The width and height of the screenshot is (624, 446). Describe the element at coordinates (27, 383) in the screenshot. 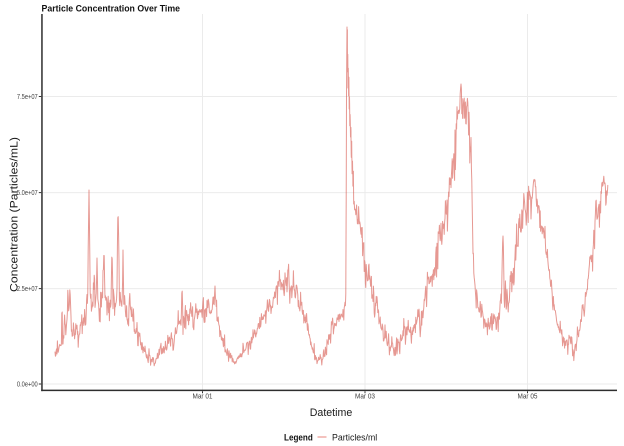

I see `svg-text: 0.0e+00` at that location.